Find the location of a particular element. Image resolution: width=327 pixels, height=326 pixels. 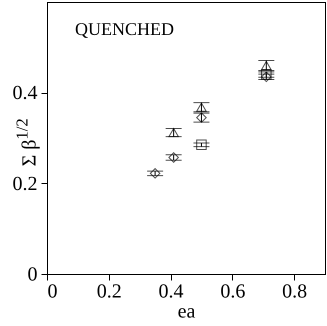

x-axis-title: ea is located at coordinates (187, 311).